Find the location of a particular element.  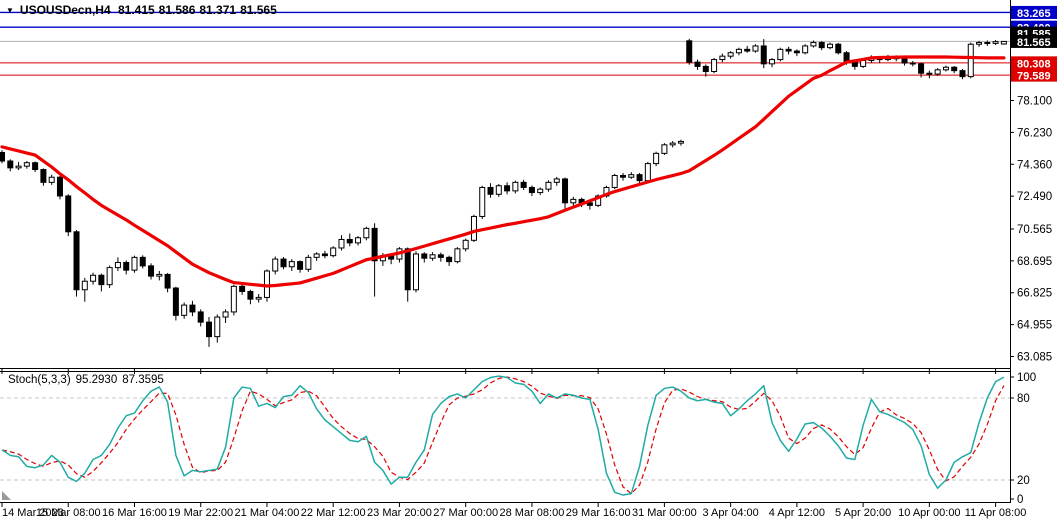

price-badge-value: 81.565 is located at coordinates (1034, 43).